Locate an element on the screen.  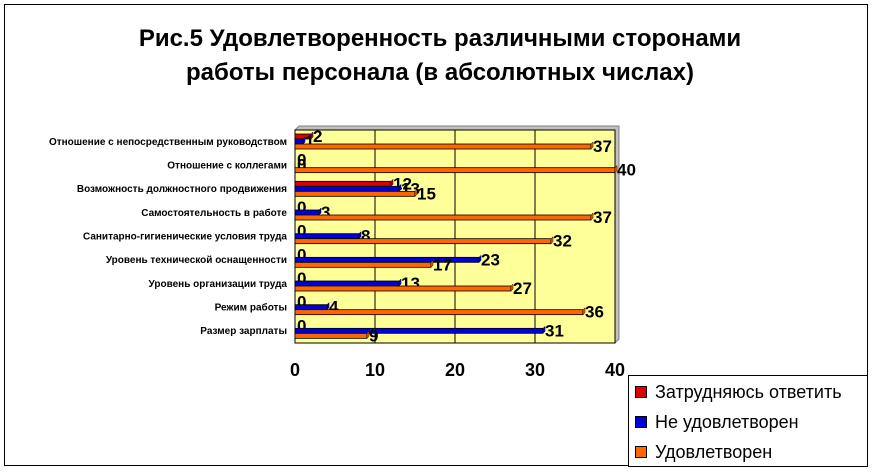
data-label: 31 is located at coordinates (554, 330).